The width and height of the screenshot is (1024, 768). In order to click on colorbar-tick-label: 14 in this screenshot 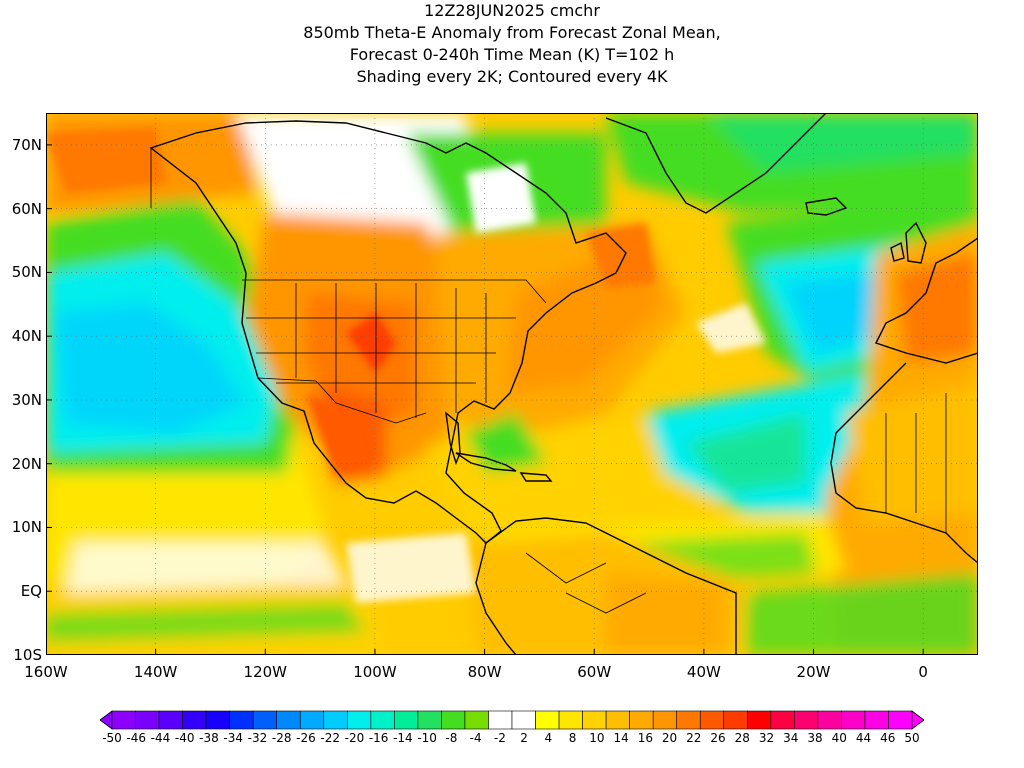, I will do `click(621, 738)`.